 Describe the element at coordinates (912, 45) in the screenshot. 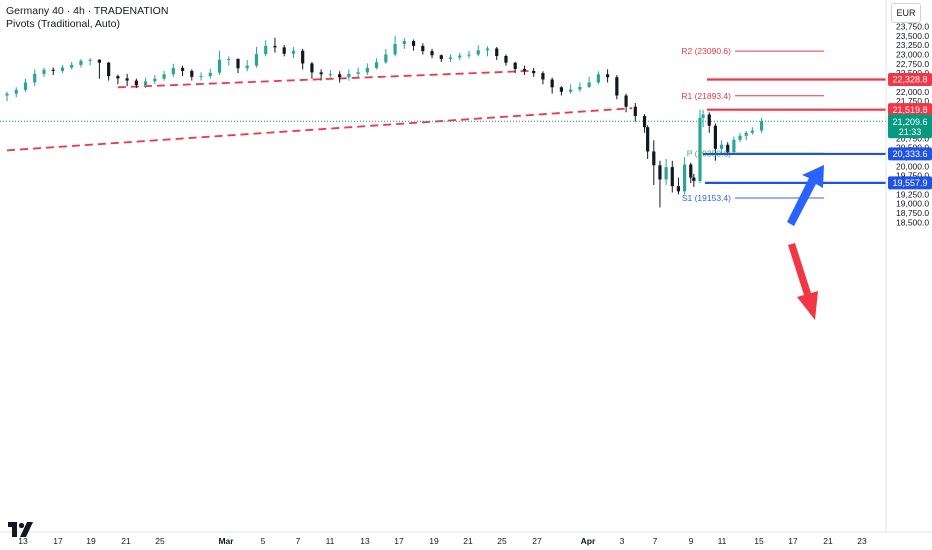

I see `y-tick-label: 23,250.0` at that location.